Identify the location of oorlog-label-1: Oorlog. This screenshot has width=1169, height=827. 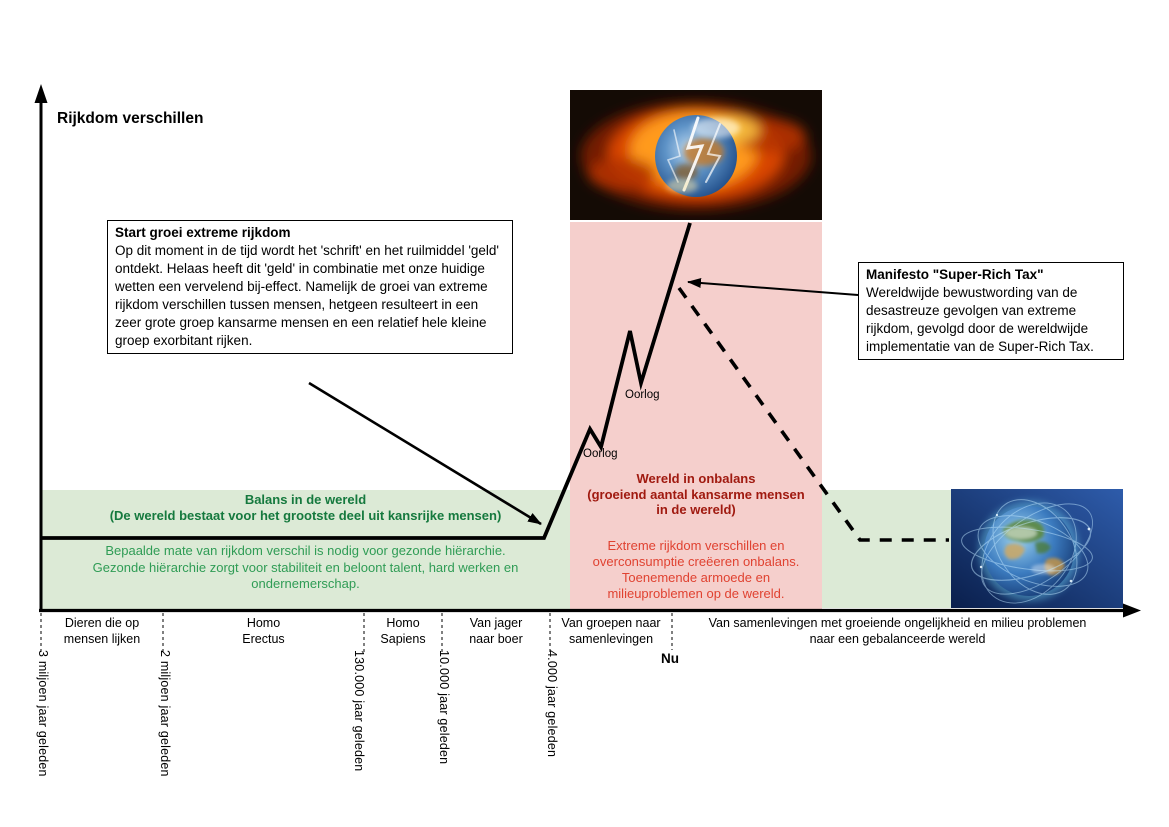
(600, 454).